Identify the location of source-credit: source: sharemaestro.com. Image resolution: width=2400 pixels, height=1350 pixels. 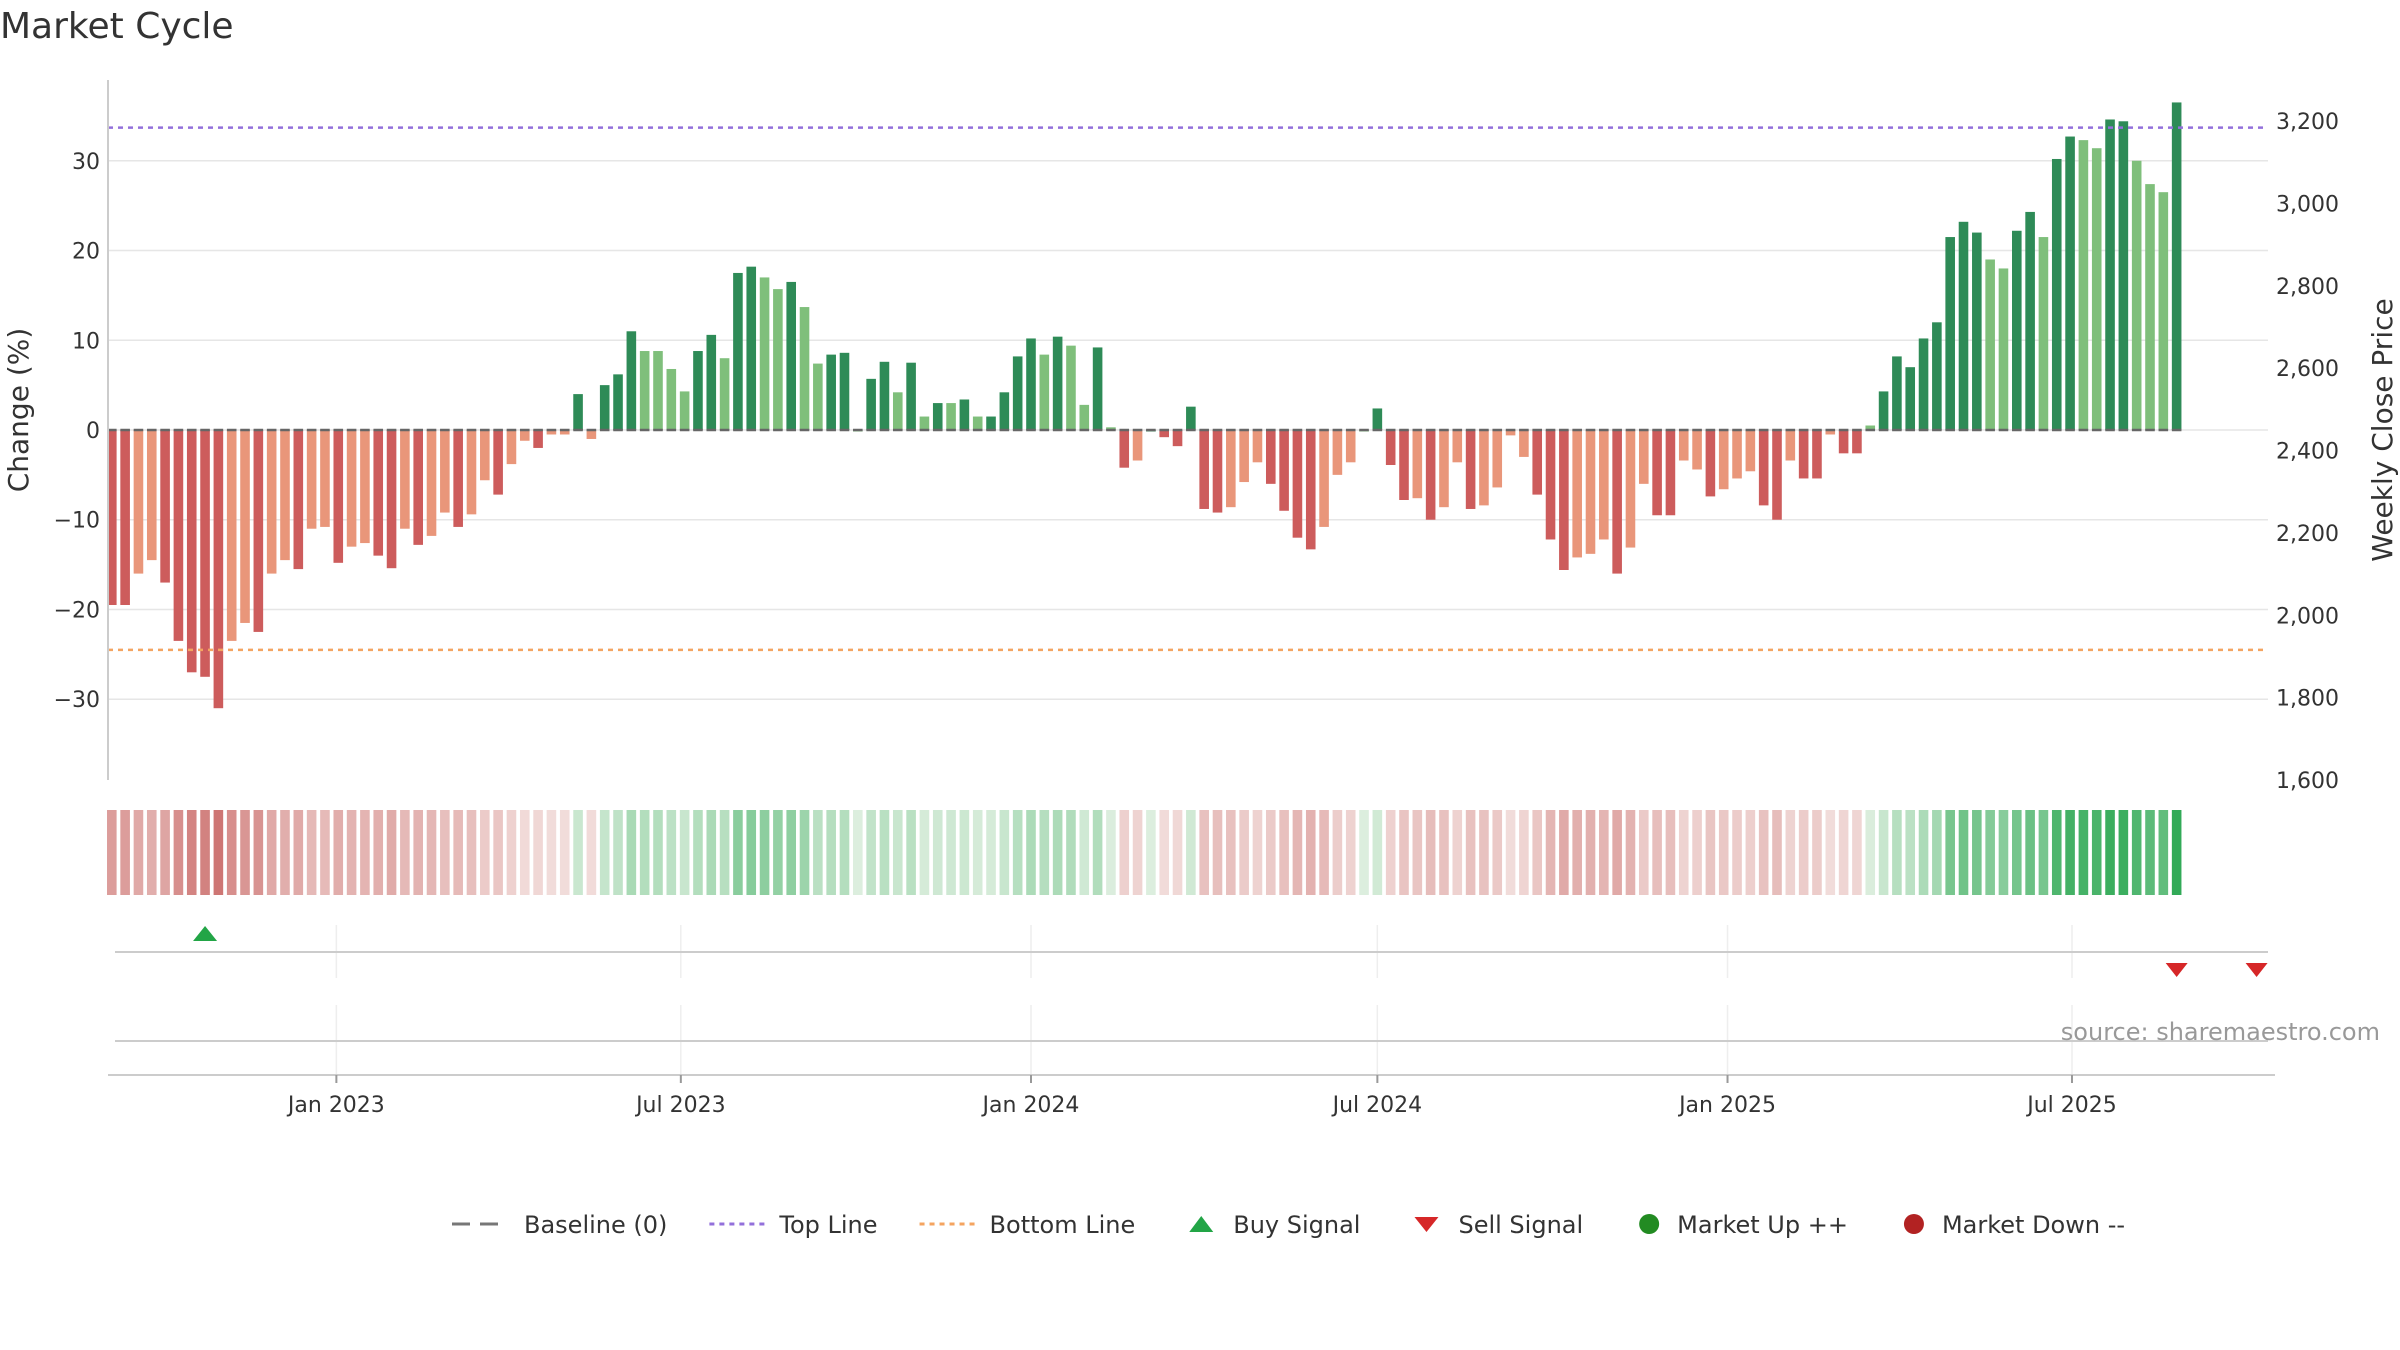
(2220, 1032).